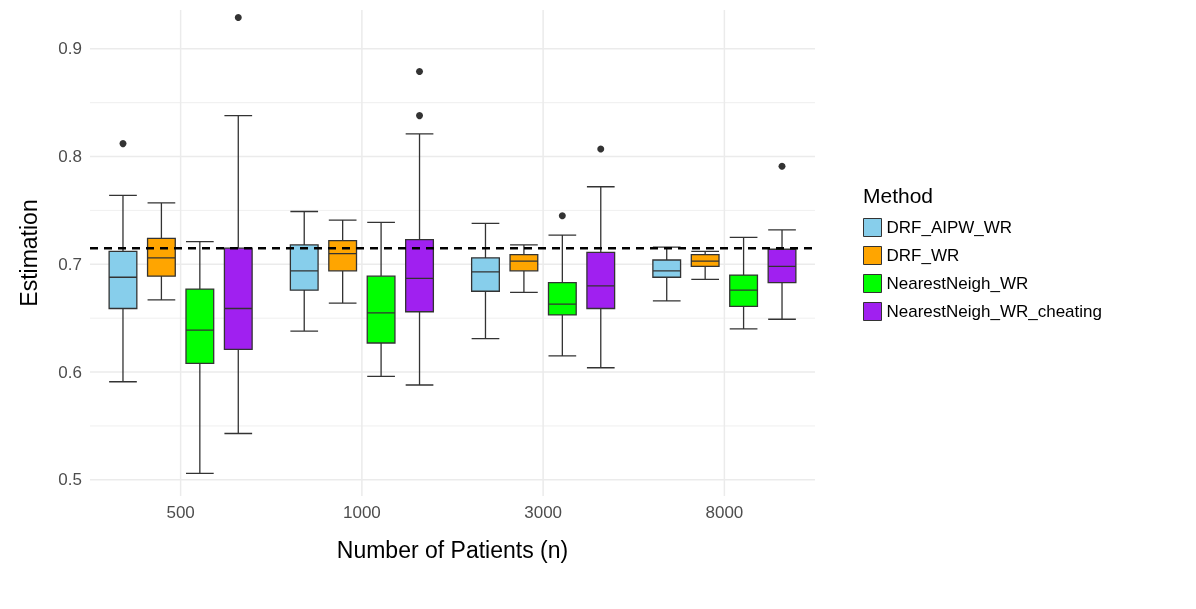 This screenshot has height=609, width=1196. What do you see at coordinates (957, 283) in the screenshot?
I see `legend-label: NearestNeigh_WR` at bounding box center [957, 283].